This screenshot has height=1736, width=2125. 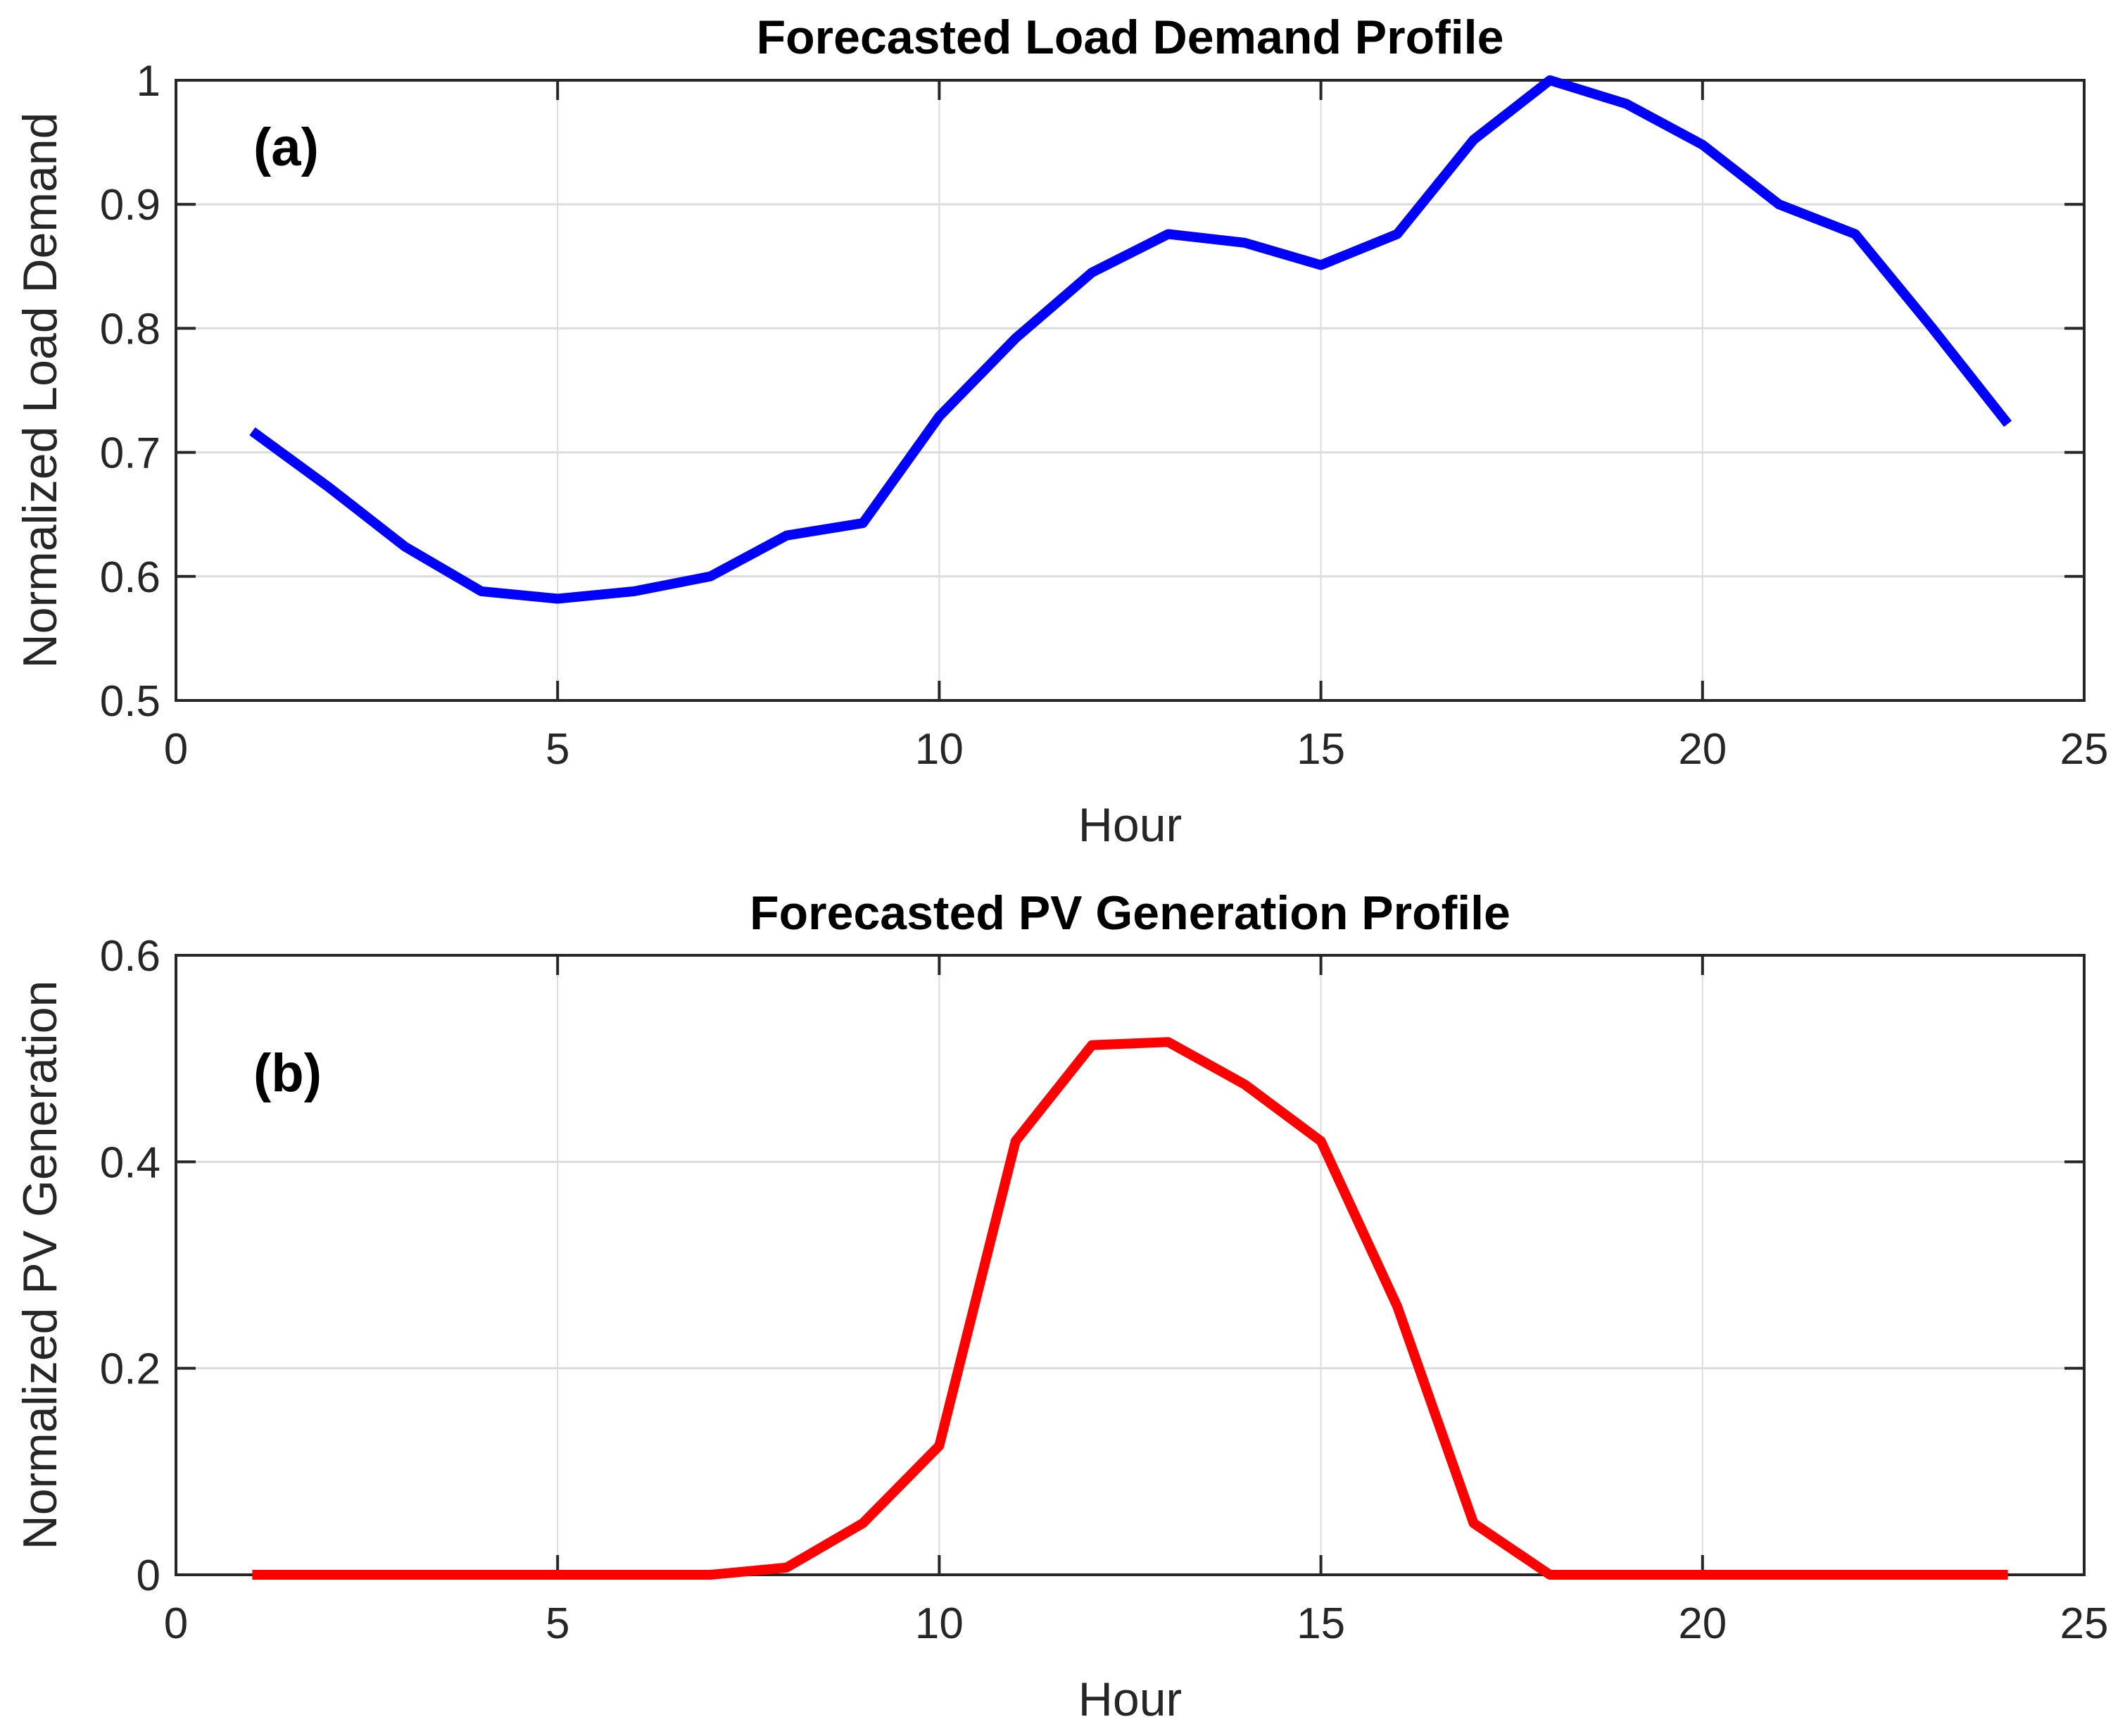 What do you see at coordinates (148, 81) in the screenshot?
I see `y-tick-label: 1` at bounding box center [148, 81].